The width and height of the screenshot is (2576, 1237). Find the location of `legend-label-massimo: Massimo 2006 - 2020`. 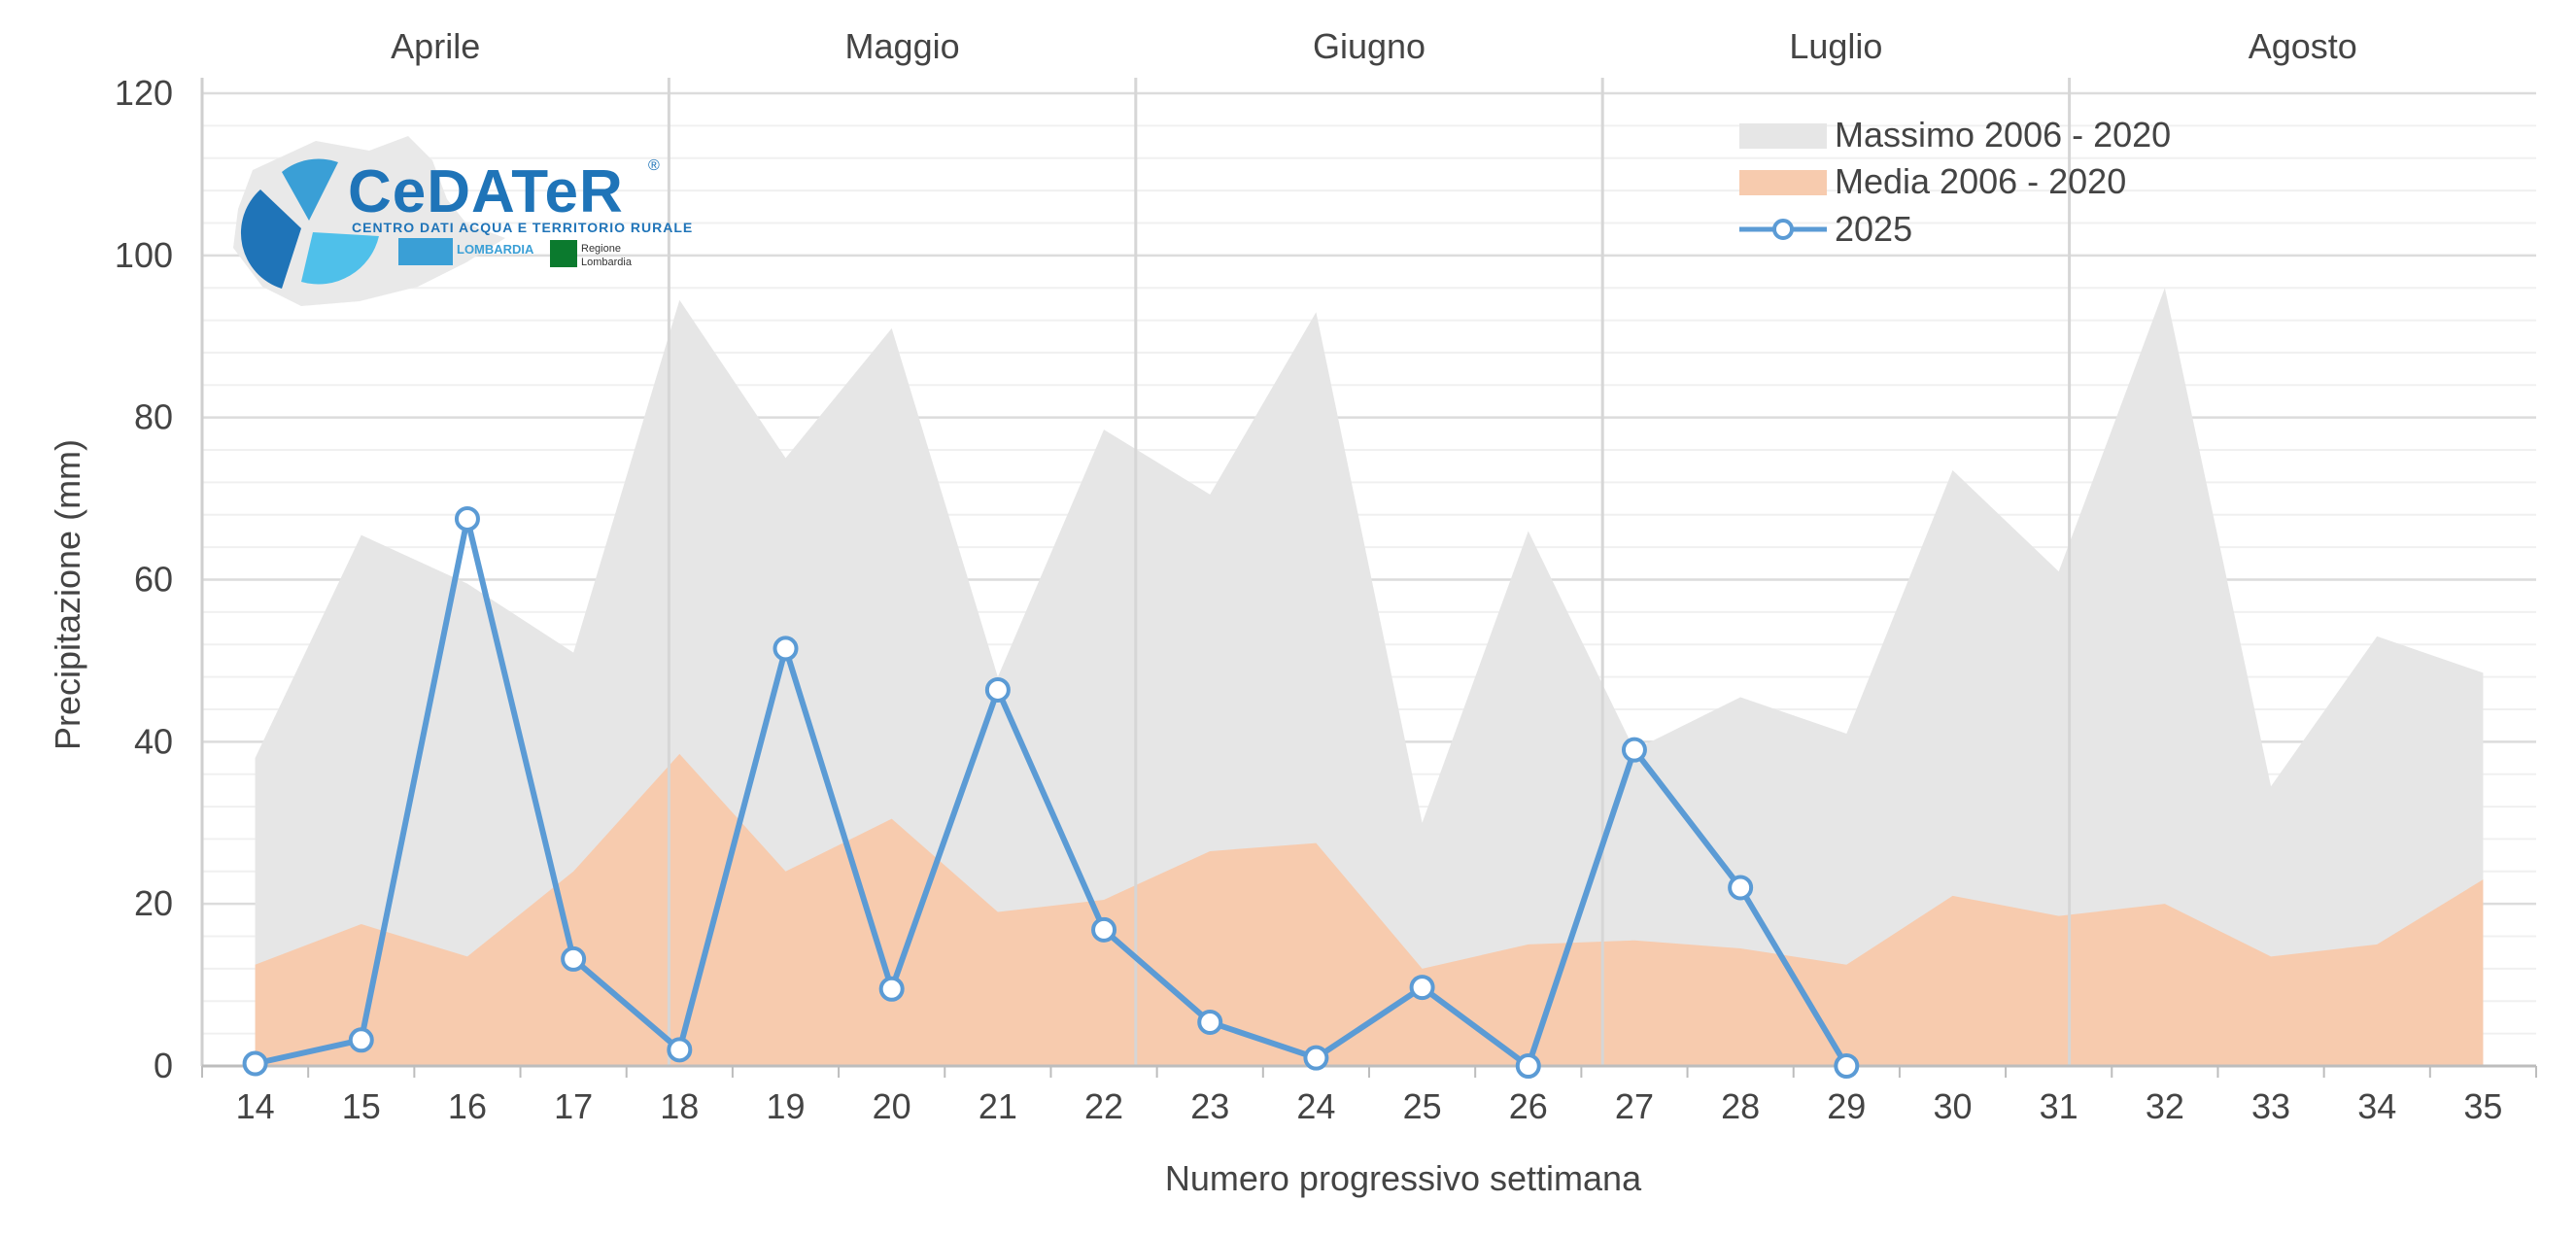

legend-label-massimo: Massimo 2006 - 2020 is located at coordinates (2003, 135).